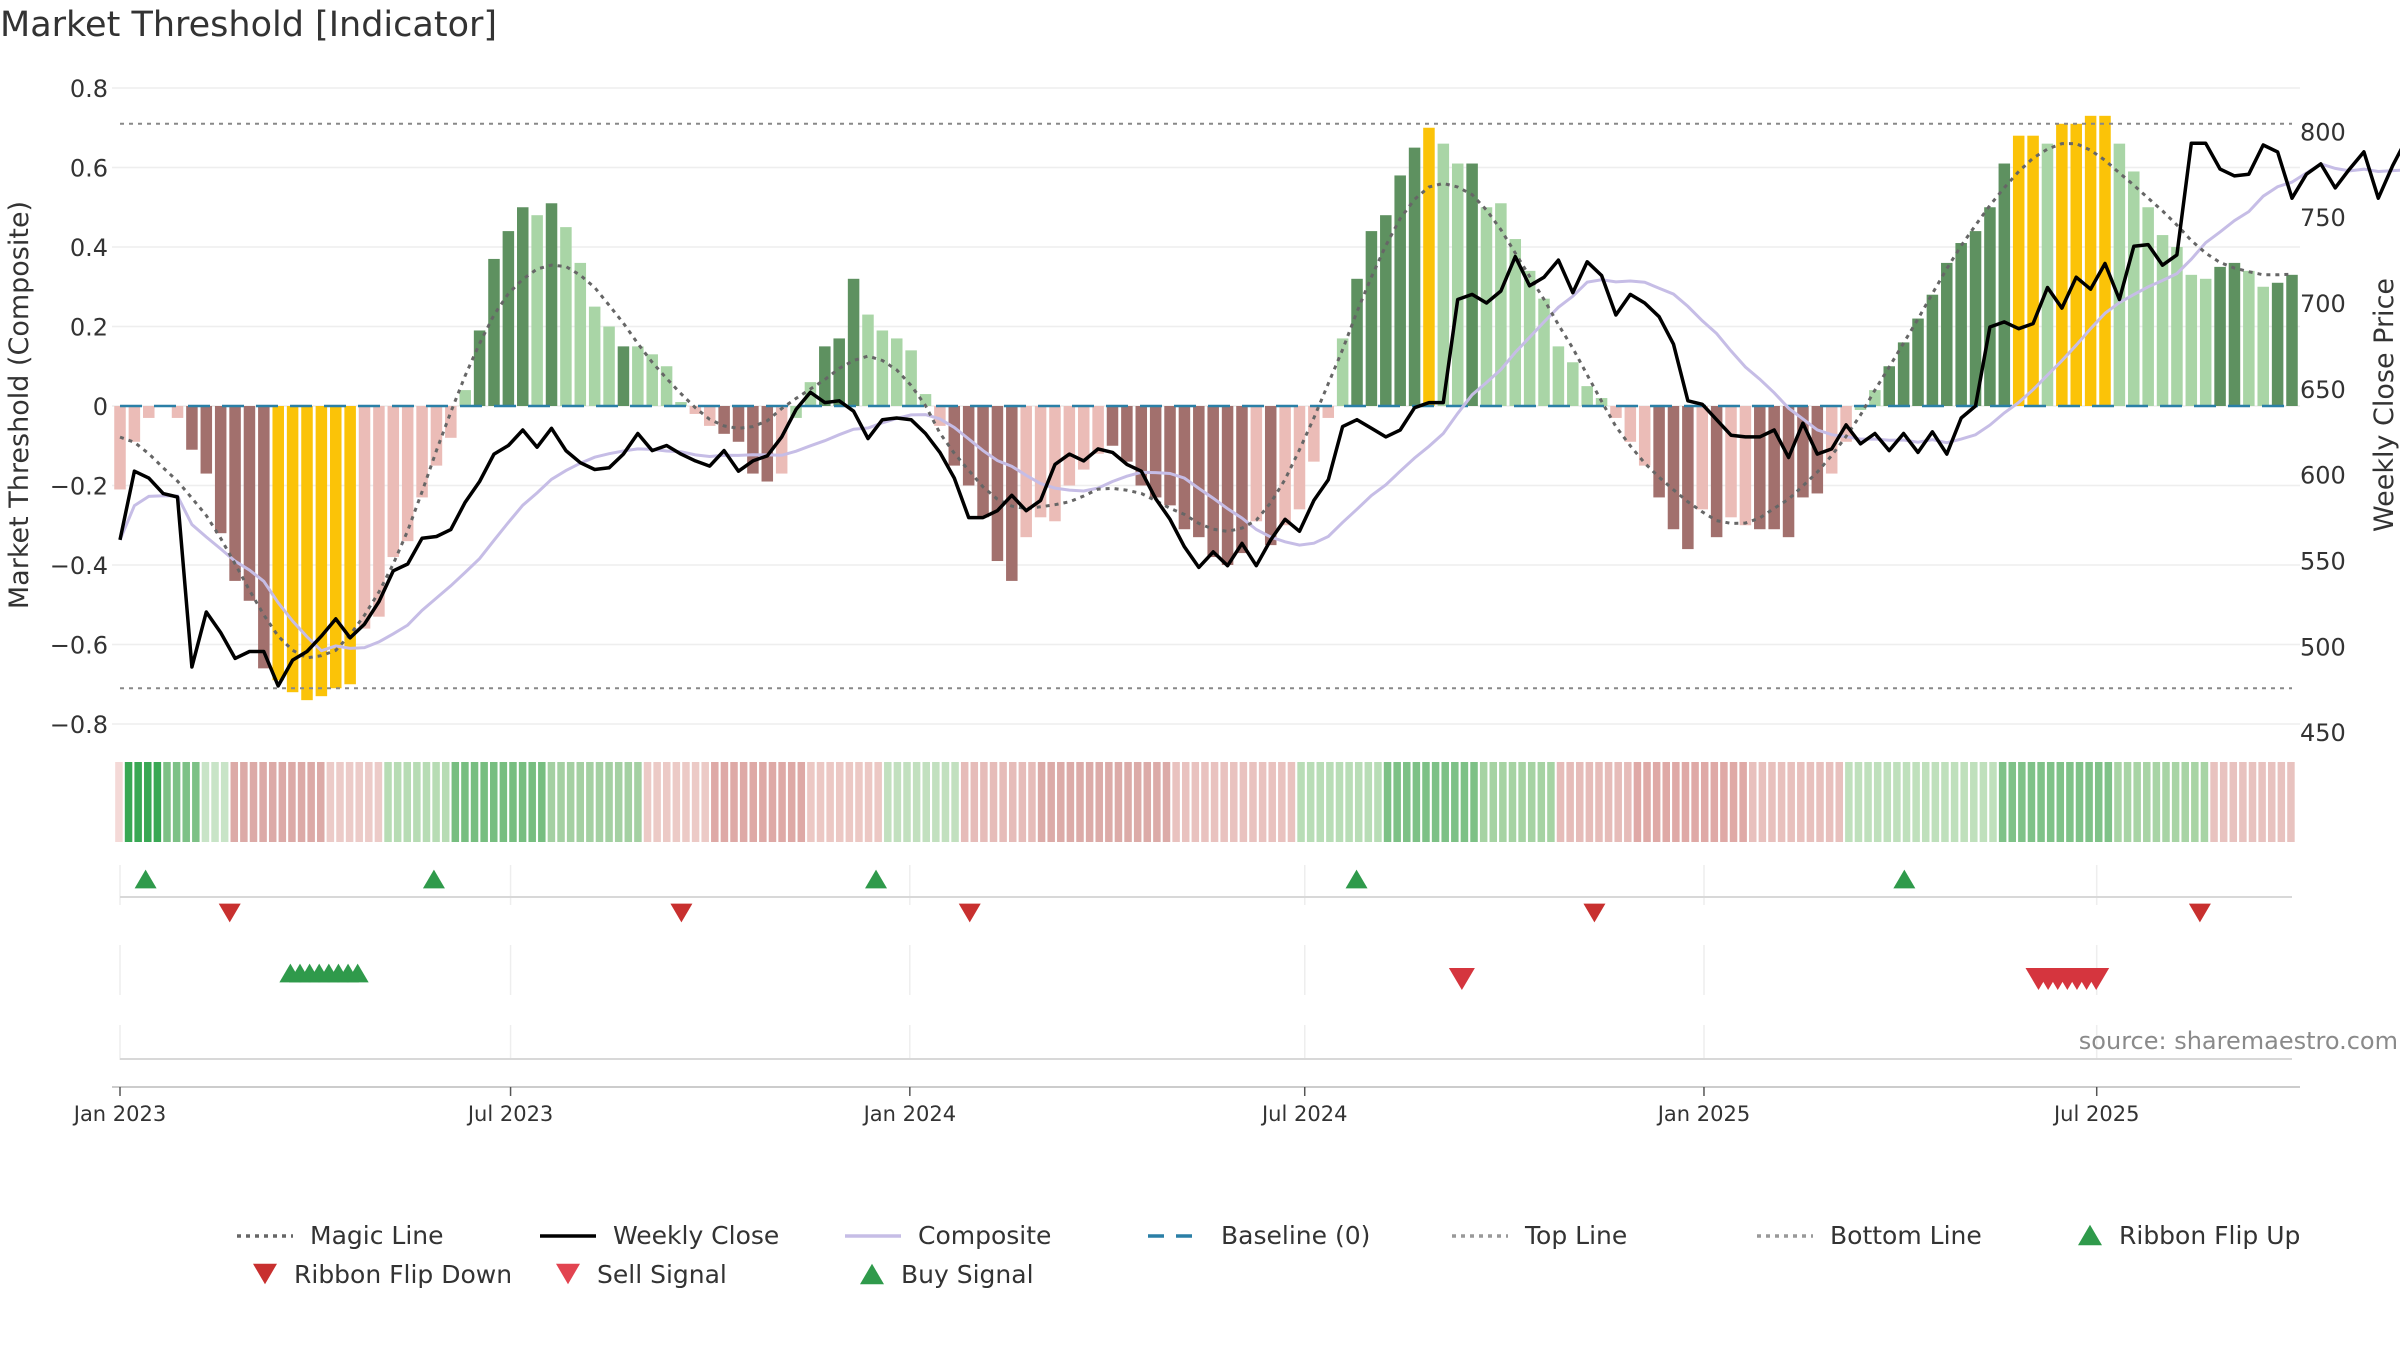 The width and height of the screenshot is (2400, 1350). Describe the element at coordinates (2096, 979) in the screenshot. I see `sell-signal-marker` at that location.